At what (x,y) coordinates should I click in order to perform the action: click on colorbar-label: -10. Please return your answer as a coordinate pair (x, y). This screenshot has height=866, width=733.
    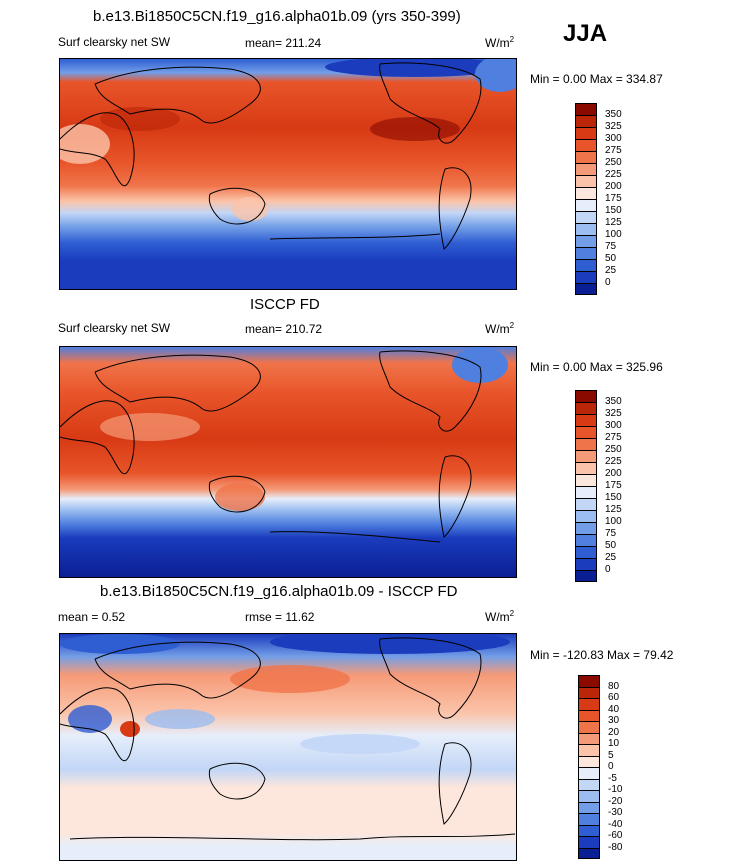
    Looking at the image, I should click on (615, 789).